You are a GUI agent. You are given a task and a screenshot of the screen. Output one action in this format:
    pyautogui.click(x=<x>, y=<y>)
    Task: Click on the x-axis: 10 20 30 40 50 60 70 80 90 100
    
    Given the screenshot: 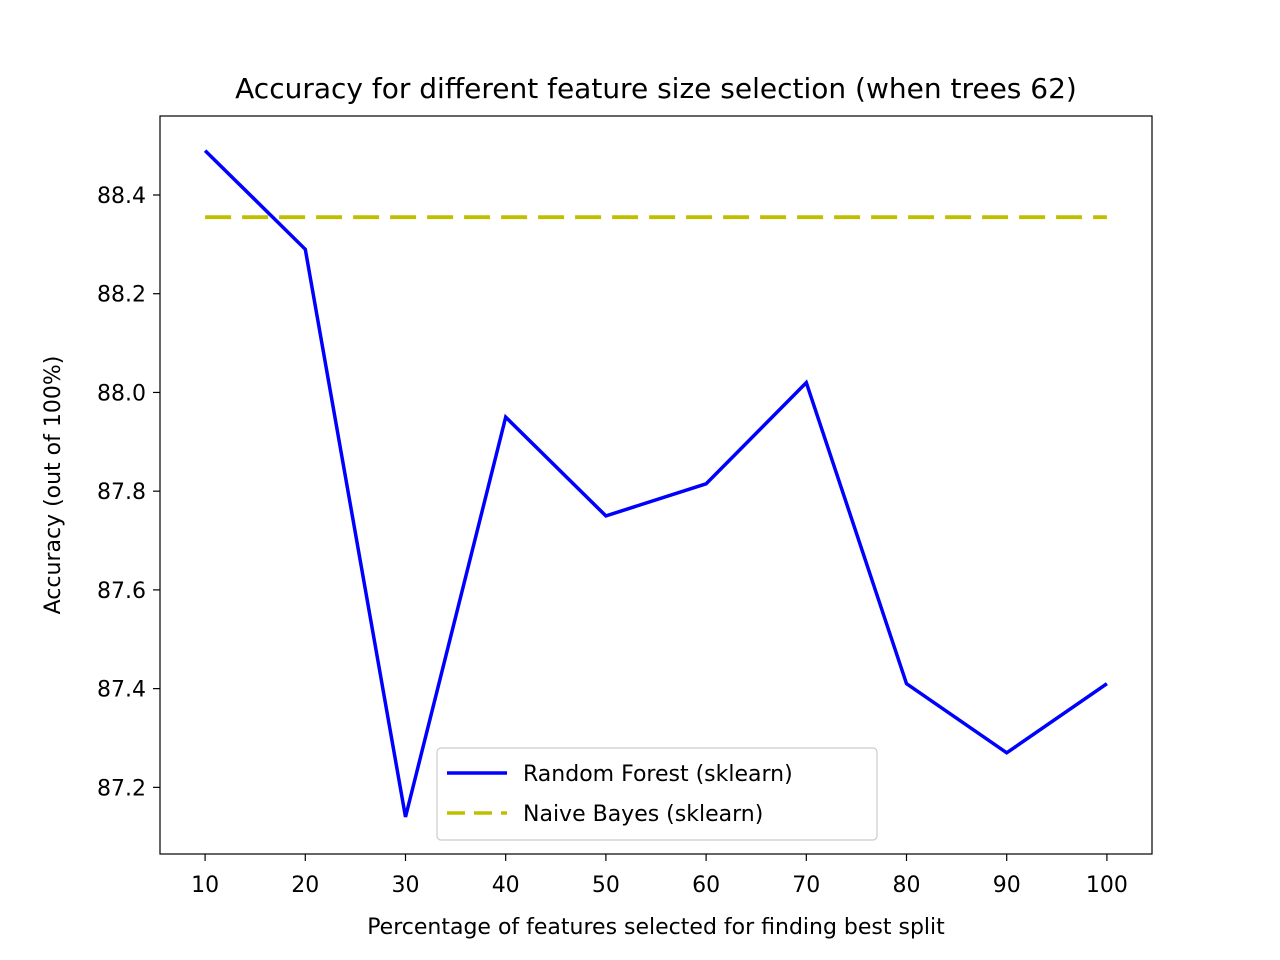 What is the action you would take?
    pyautogui.click(x=659, y=876)
    